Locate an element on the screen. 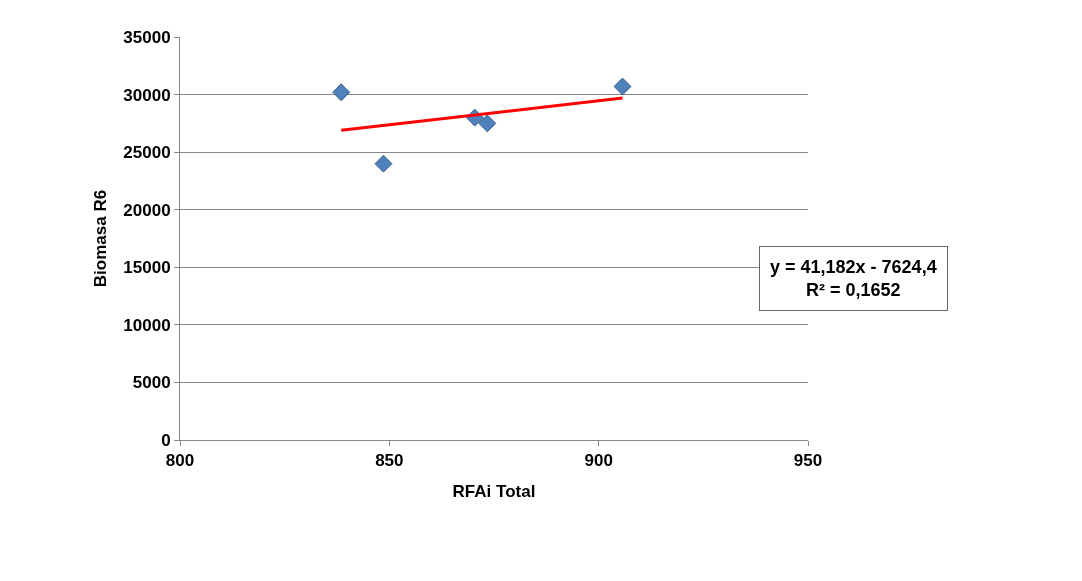 This screenshot has height=581, width=1082. y-tick-label: 30000 is located at coordinates (147, 95).